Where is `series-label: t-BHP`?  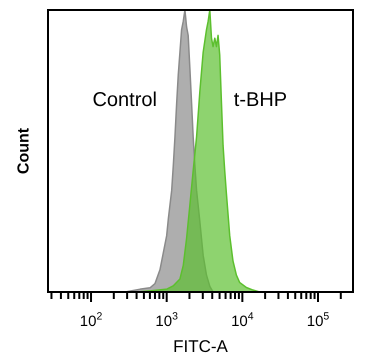 series-label: t-BHP is located at coordinates (261, 99).